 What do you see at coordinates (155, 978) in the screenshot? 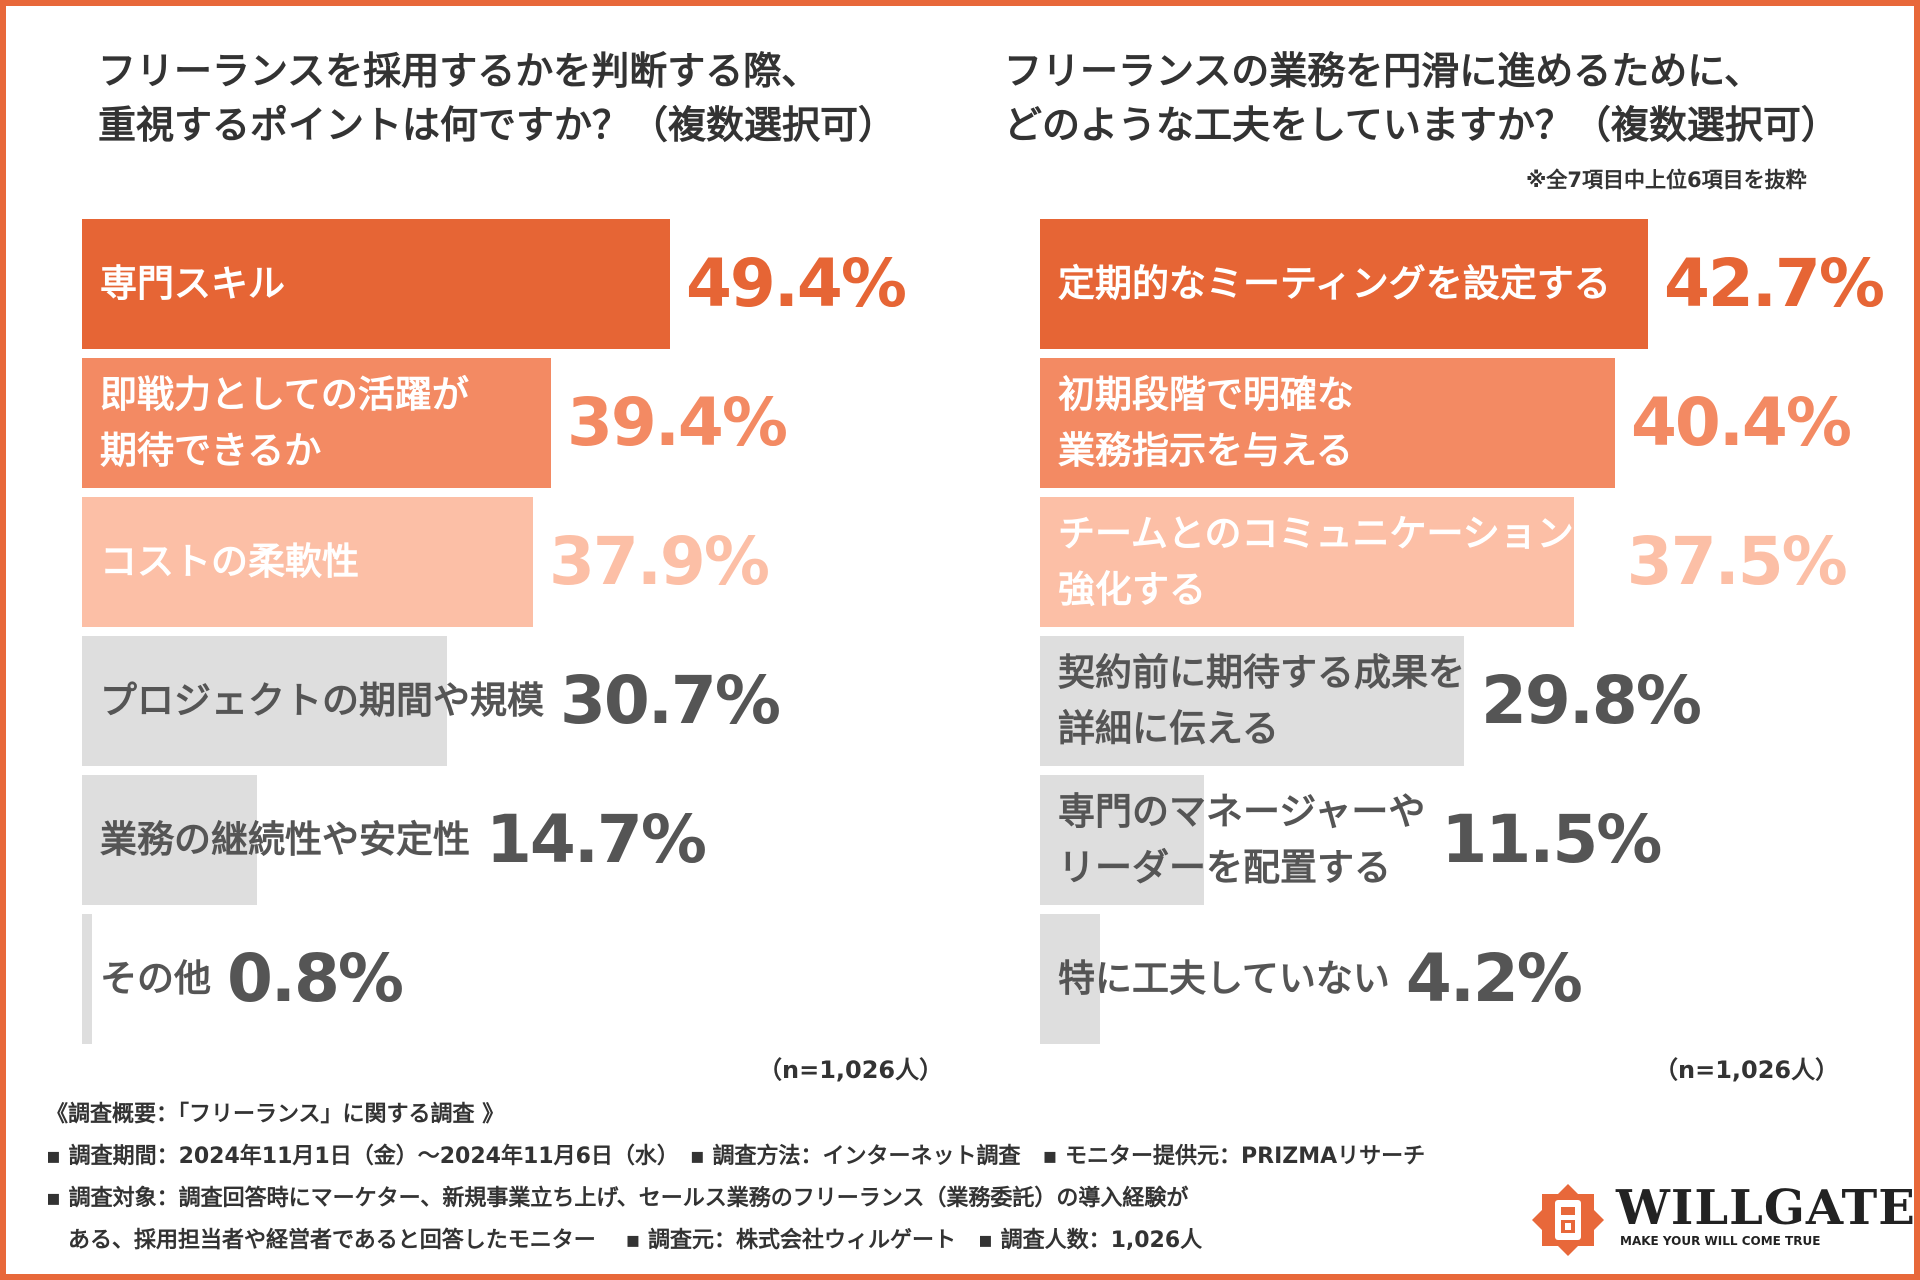
I see `bar-label-line: その他` at bounding box center [155, 978].